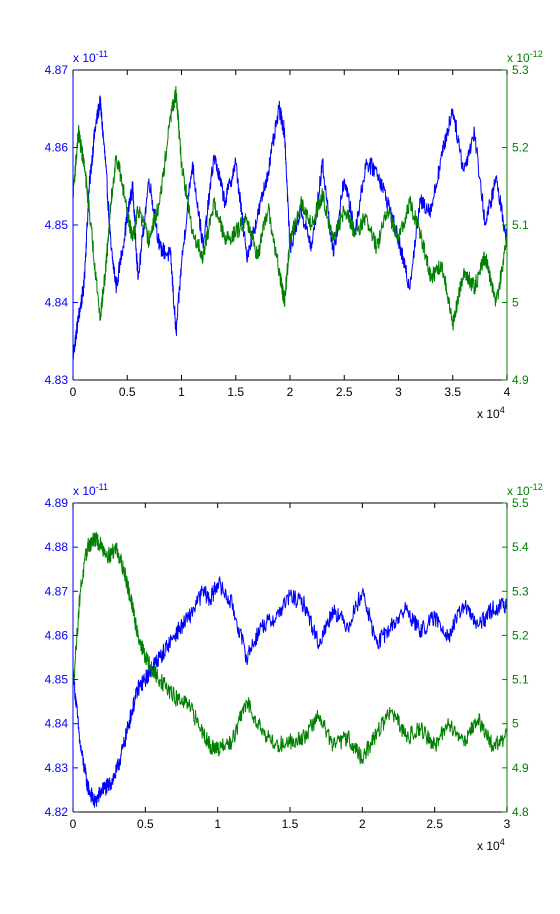 The image size is (560, 914). I want to click on x-tick-label: 4, so click(507, 392).